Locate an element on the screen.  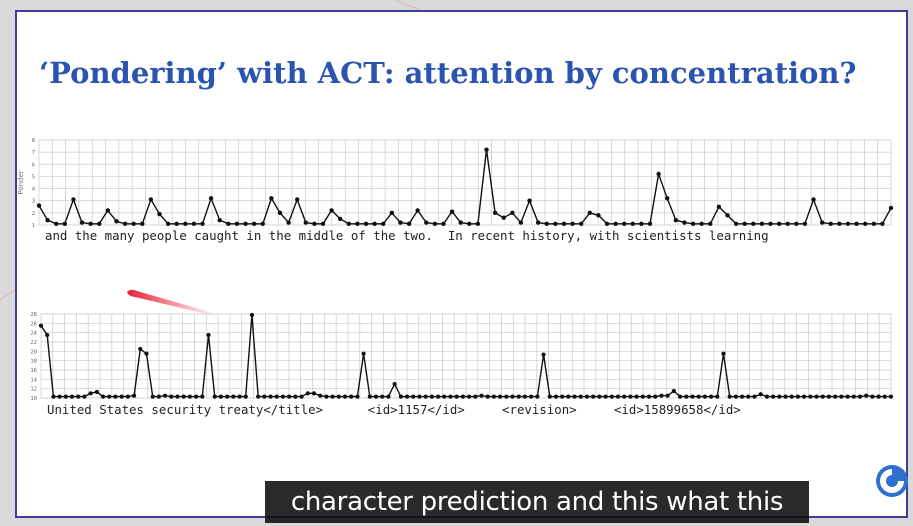
y-tick-label: 2 is located at coordinates (33, 214).